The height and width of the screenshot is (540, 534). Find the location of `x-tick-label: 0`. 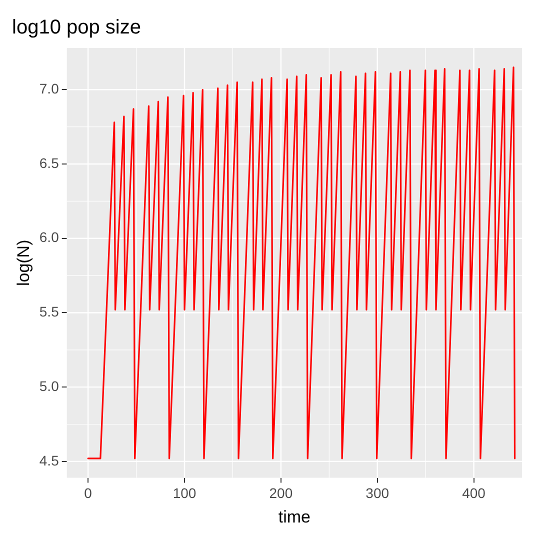

x-tick-label: 0 is located at coordinates (88, 493).